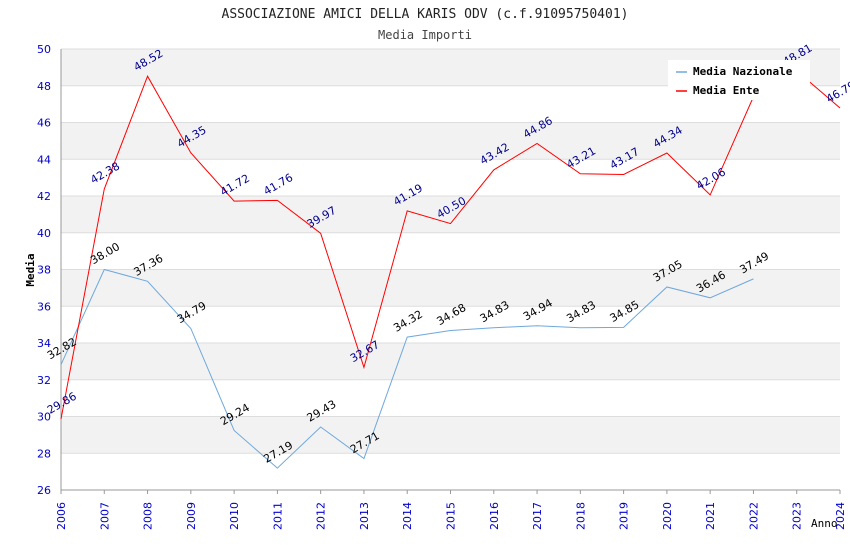 The height and width of the screenshot is (550, 850). I want to click on legend: Media Nazionale Media Ente, so click(739, 80).